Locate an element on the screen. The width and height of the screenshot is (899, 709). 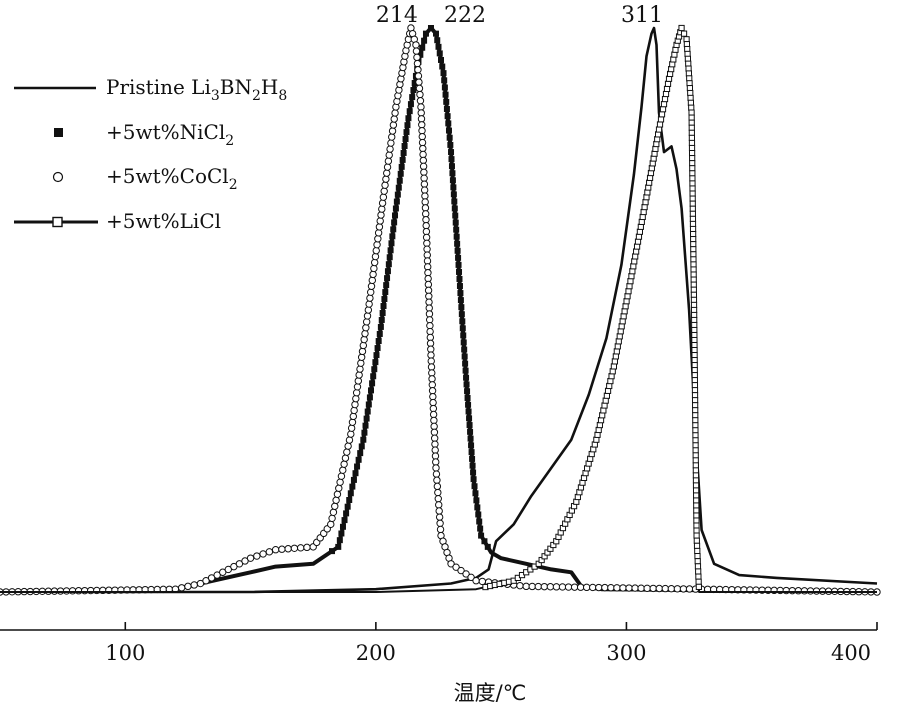
x-tick-label: 300 is located at coordinates (626, 653).